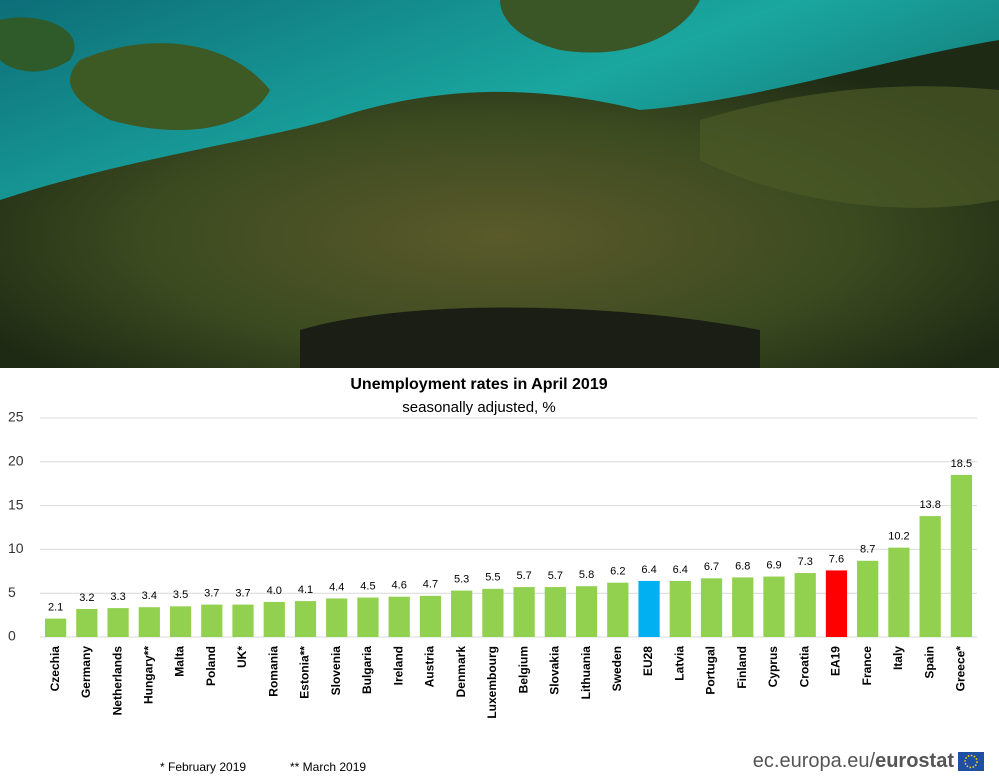 This screenshot has height=782, width=999. What do you see at coordinates (586, 575) in the screenshot?
I see `value-label: 5.8` at bounding box center [586, 575].